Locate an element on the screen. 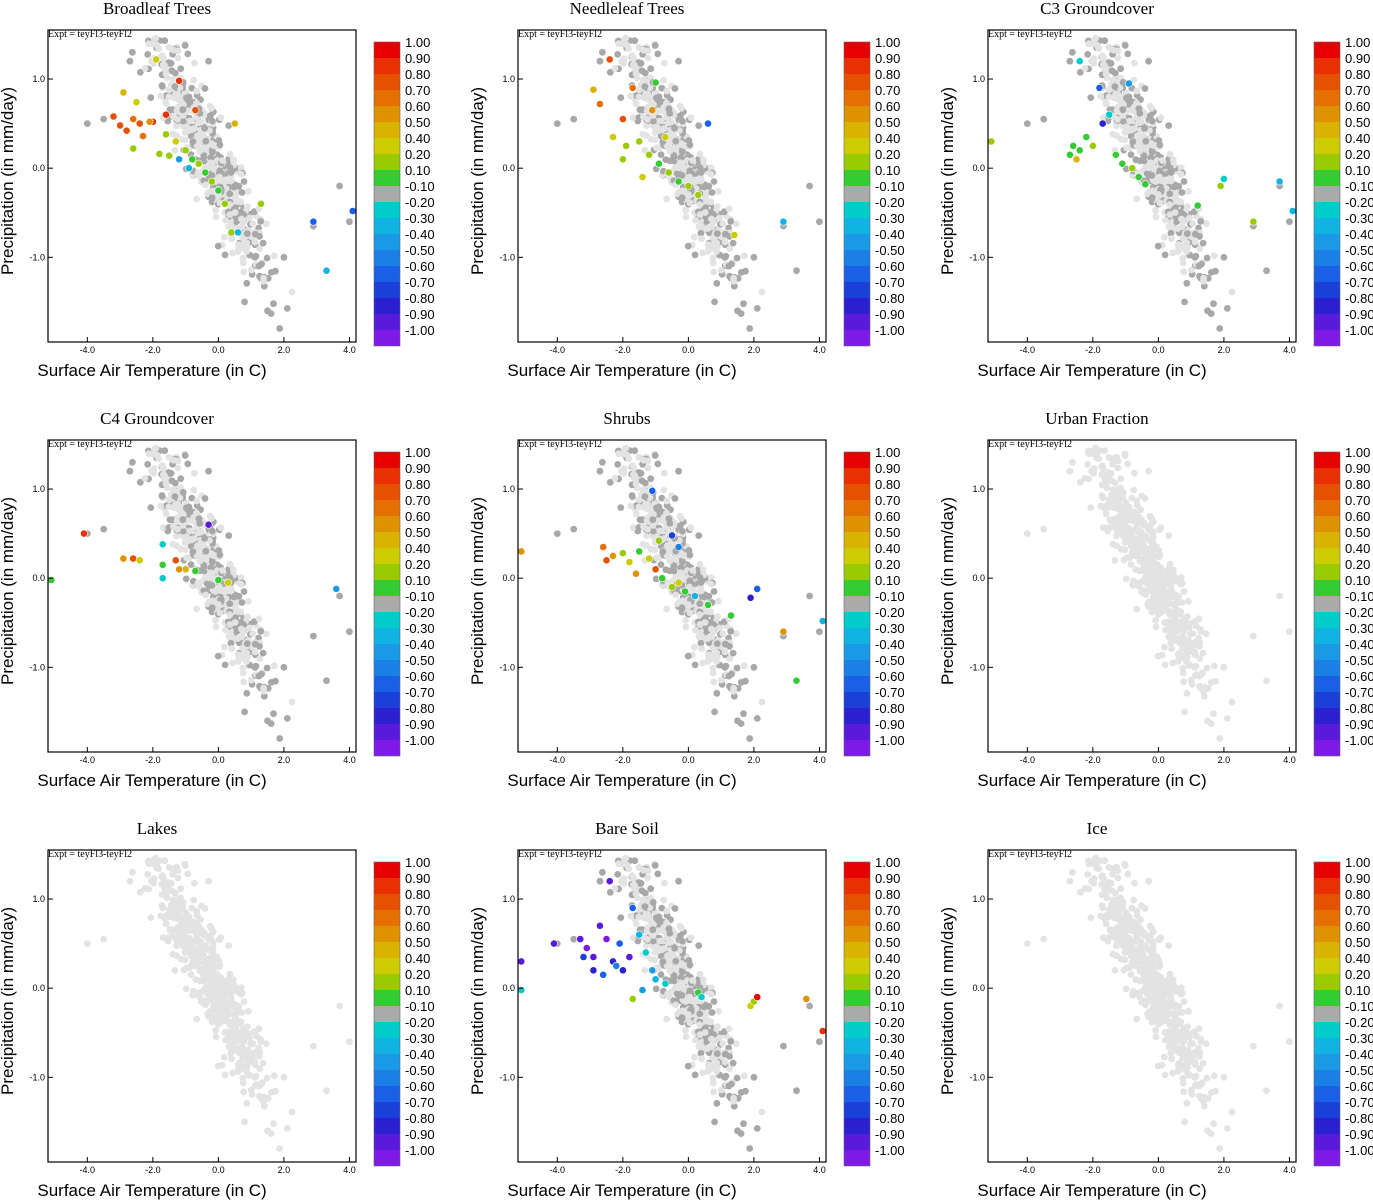  x-tick-label: 2.0 is located at coordinates (1224, 760).